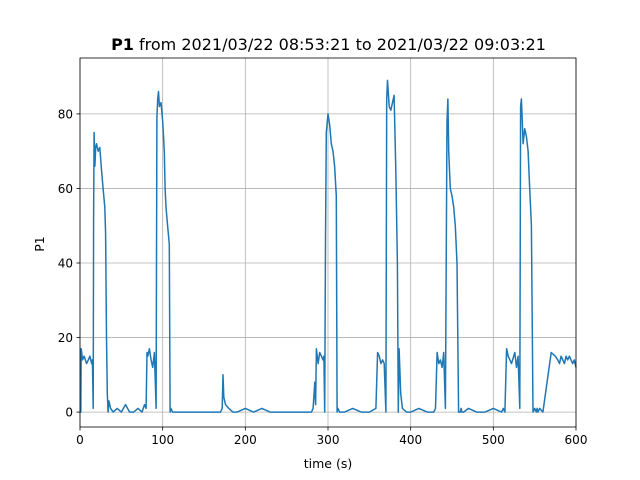 This screenshot has height=480, width=640. What do you see at coordinates (493, 440) in the screenshot?
I see `x-tick-label: 500` at bounding box center [493, 440].